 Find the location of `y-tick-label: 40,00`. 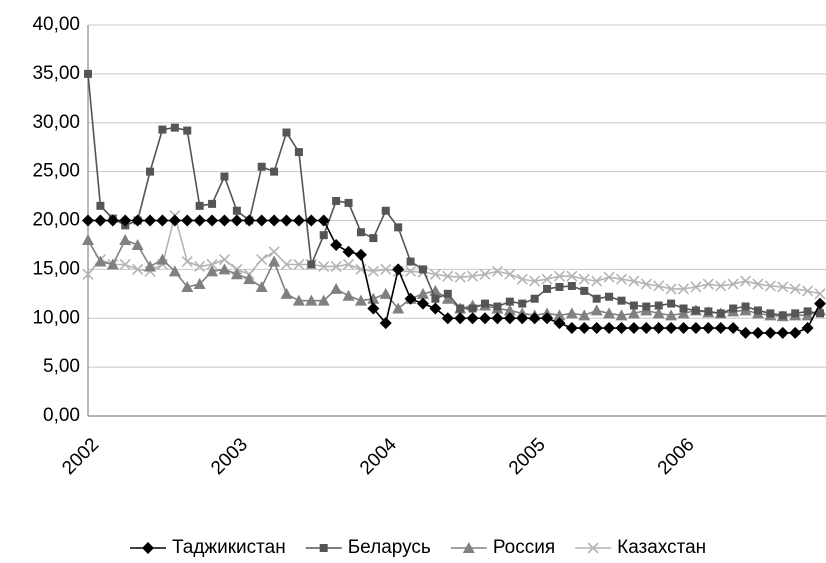

y-tick-label: 40,00 is located at coordinates (56, 24).